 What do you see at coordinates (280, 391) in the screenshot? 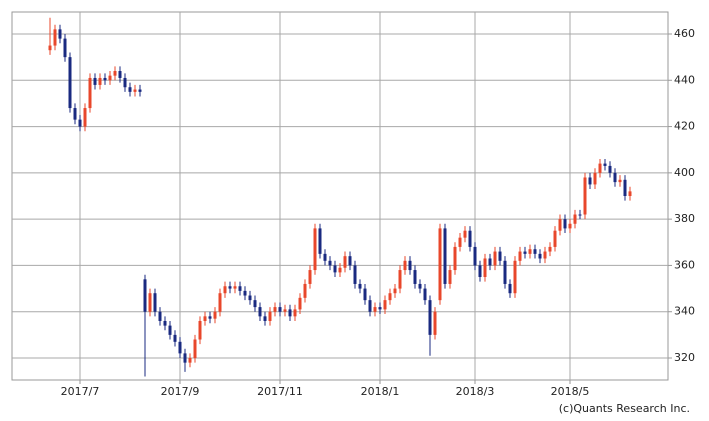
I see `x-tick-label: 2017/11` at bounding box center [280, 391].